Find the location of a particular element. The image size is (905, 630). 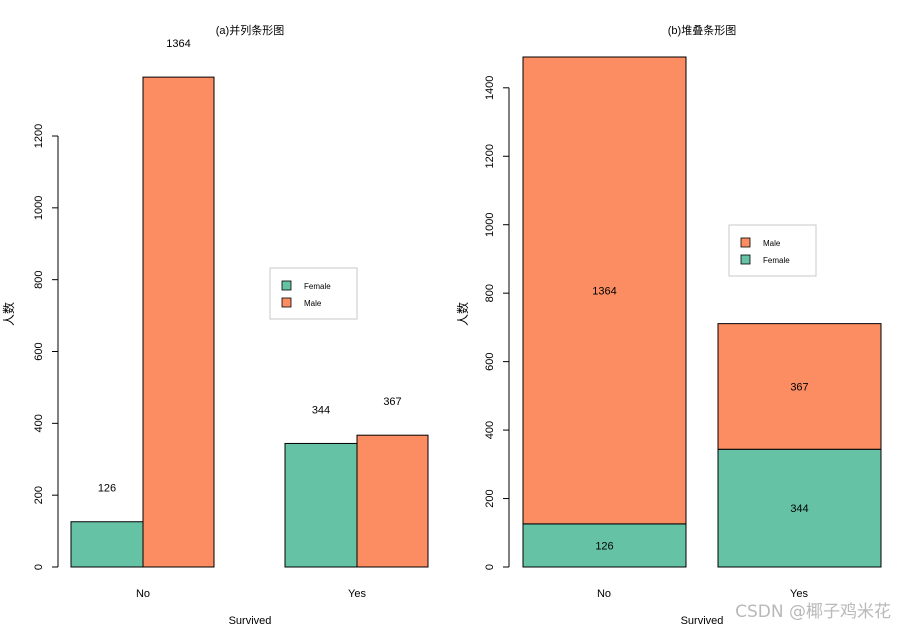

chart1-legend-box is located at coordinates (772, 250).